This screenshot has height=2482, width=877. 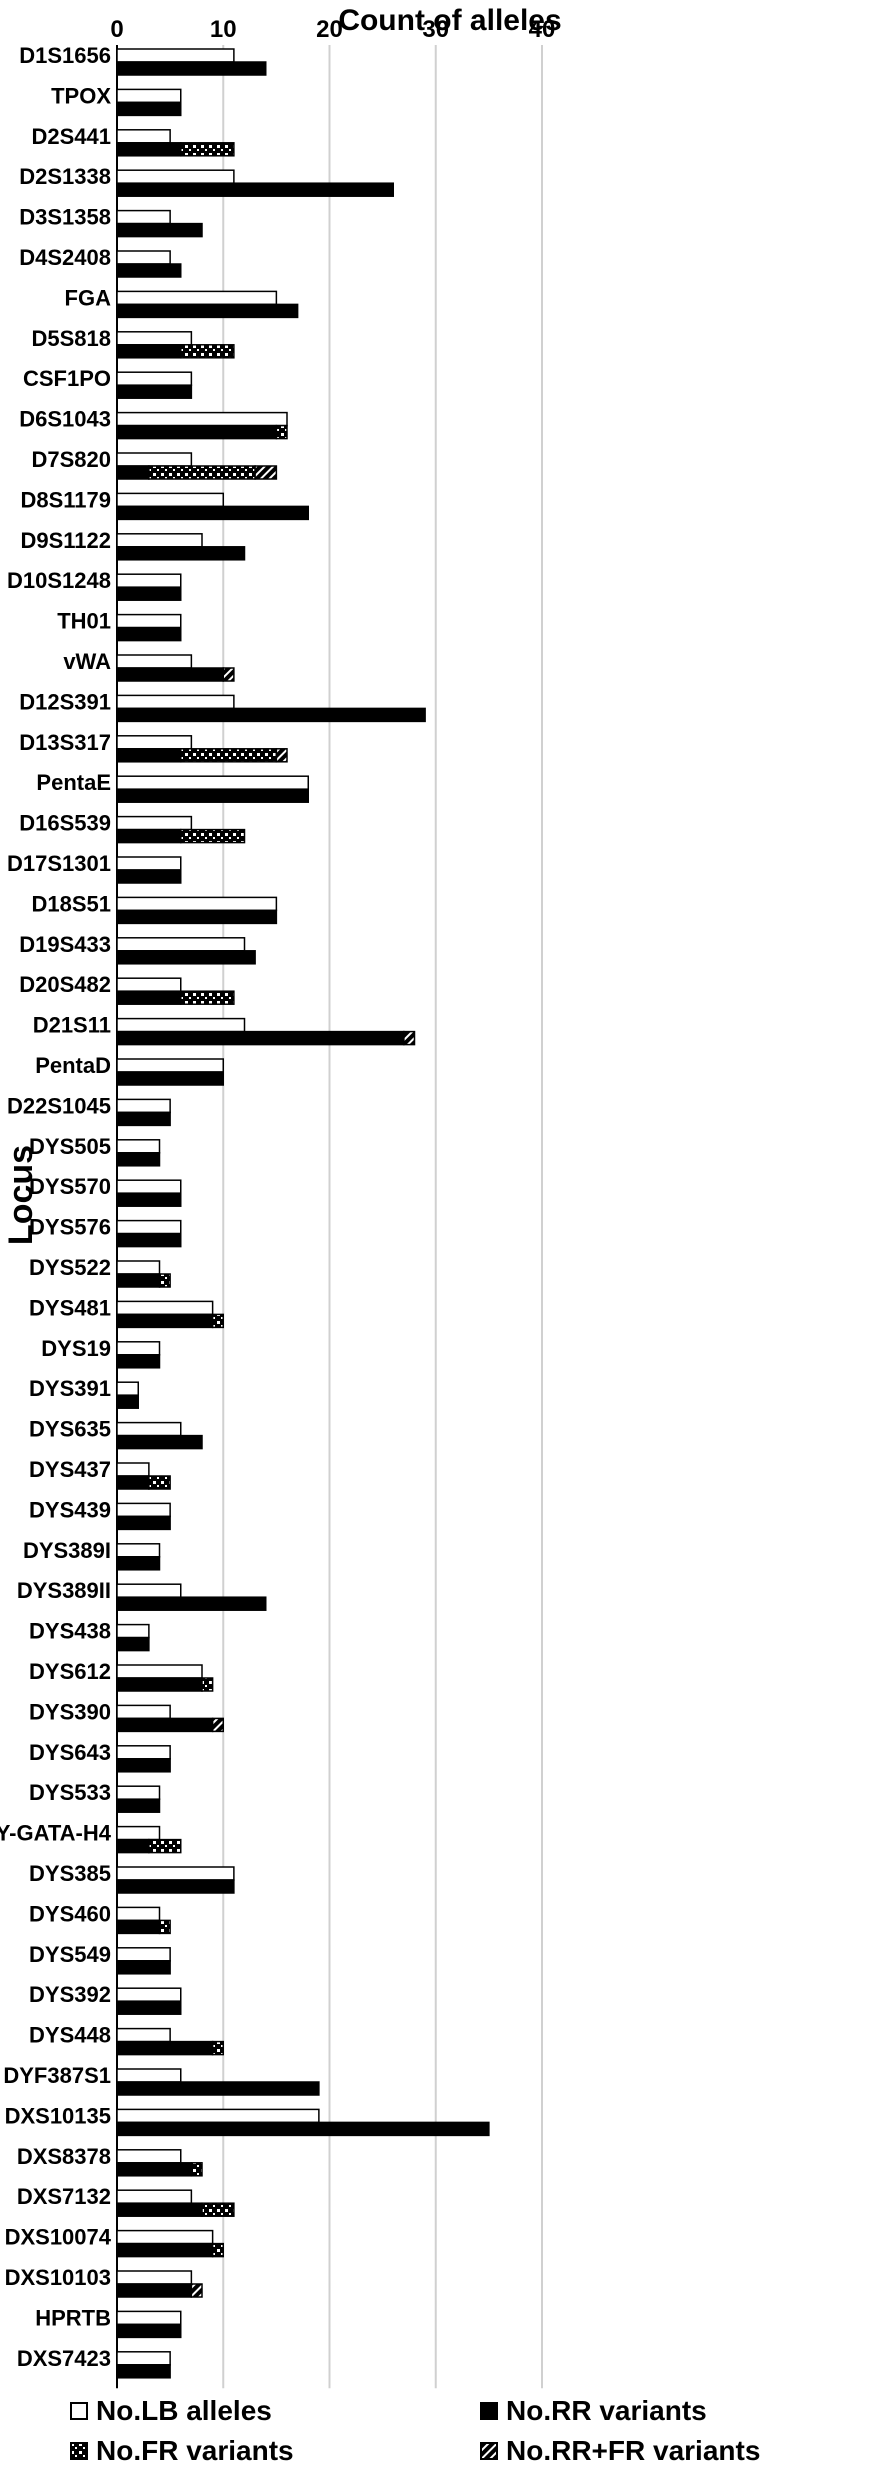 What do you see at coordinates (70, 1469) in the screenshot?
I see `y-tick-label: DYS437` at bounding box center [70, 1469].